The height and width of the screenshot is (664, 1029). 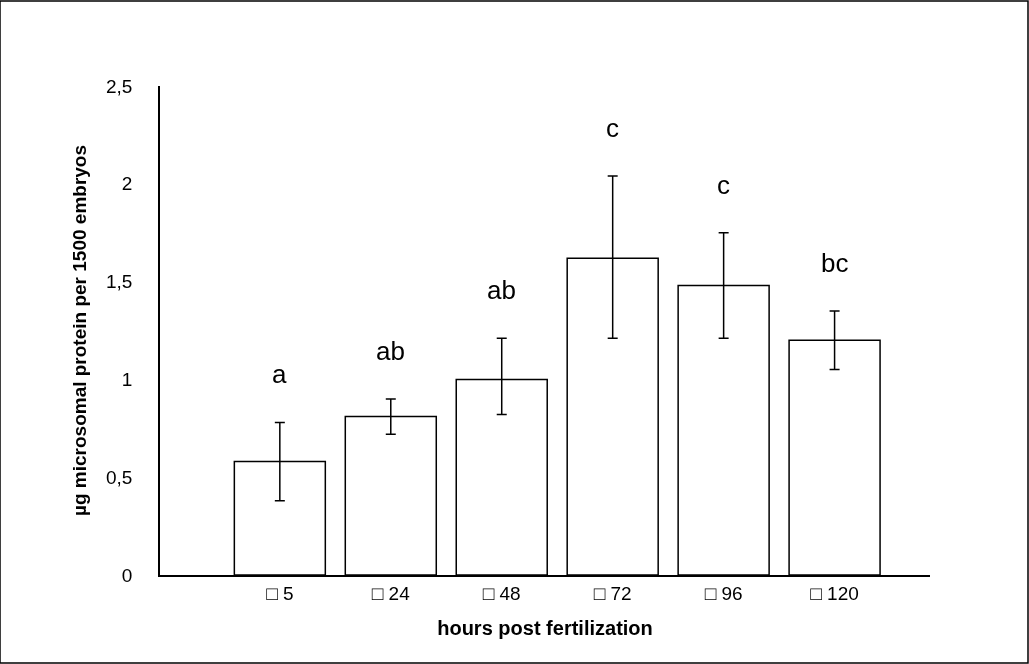 I want to click on x-tick-label: □ 72, so click(x=612, y=593).